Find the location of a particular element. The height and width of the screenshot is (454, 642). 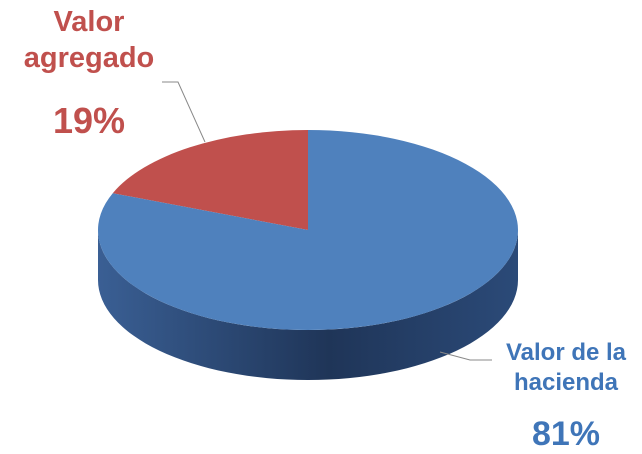

category-label: Valor agregado is located at coordinates (89, 40).